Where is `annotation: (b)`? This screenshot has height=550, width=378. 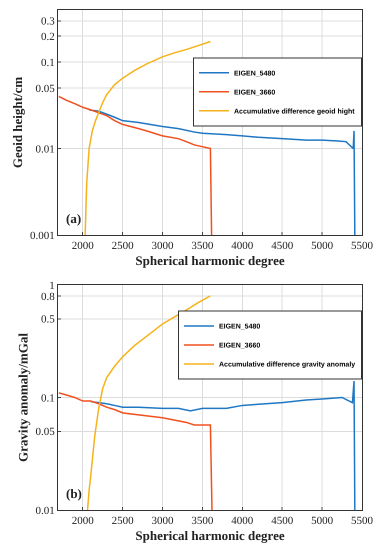 annotation: (b) is located at coordinates (74, 493).